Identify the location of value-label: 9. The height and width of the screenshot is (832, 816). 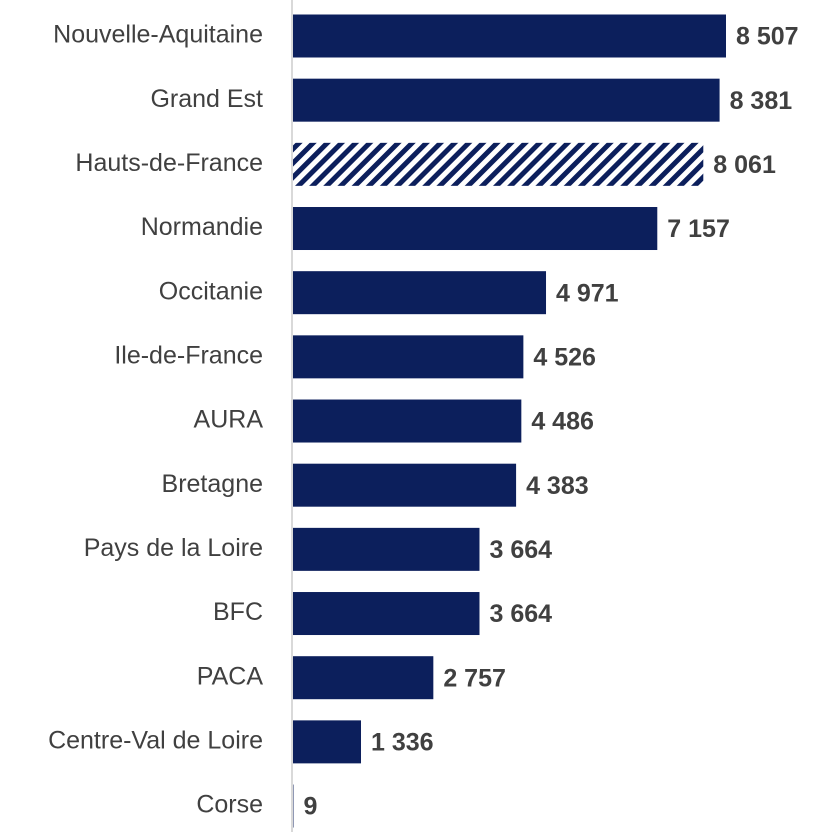
(310, 807).